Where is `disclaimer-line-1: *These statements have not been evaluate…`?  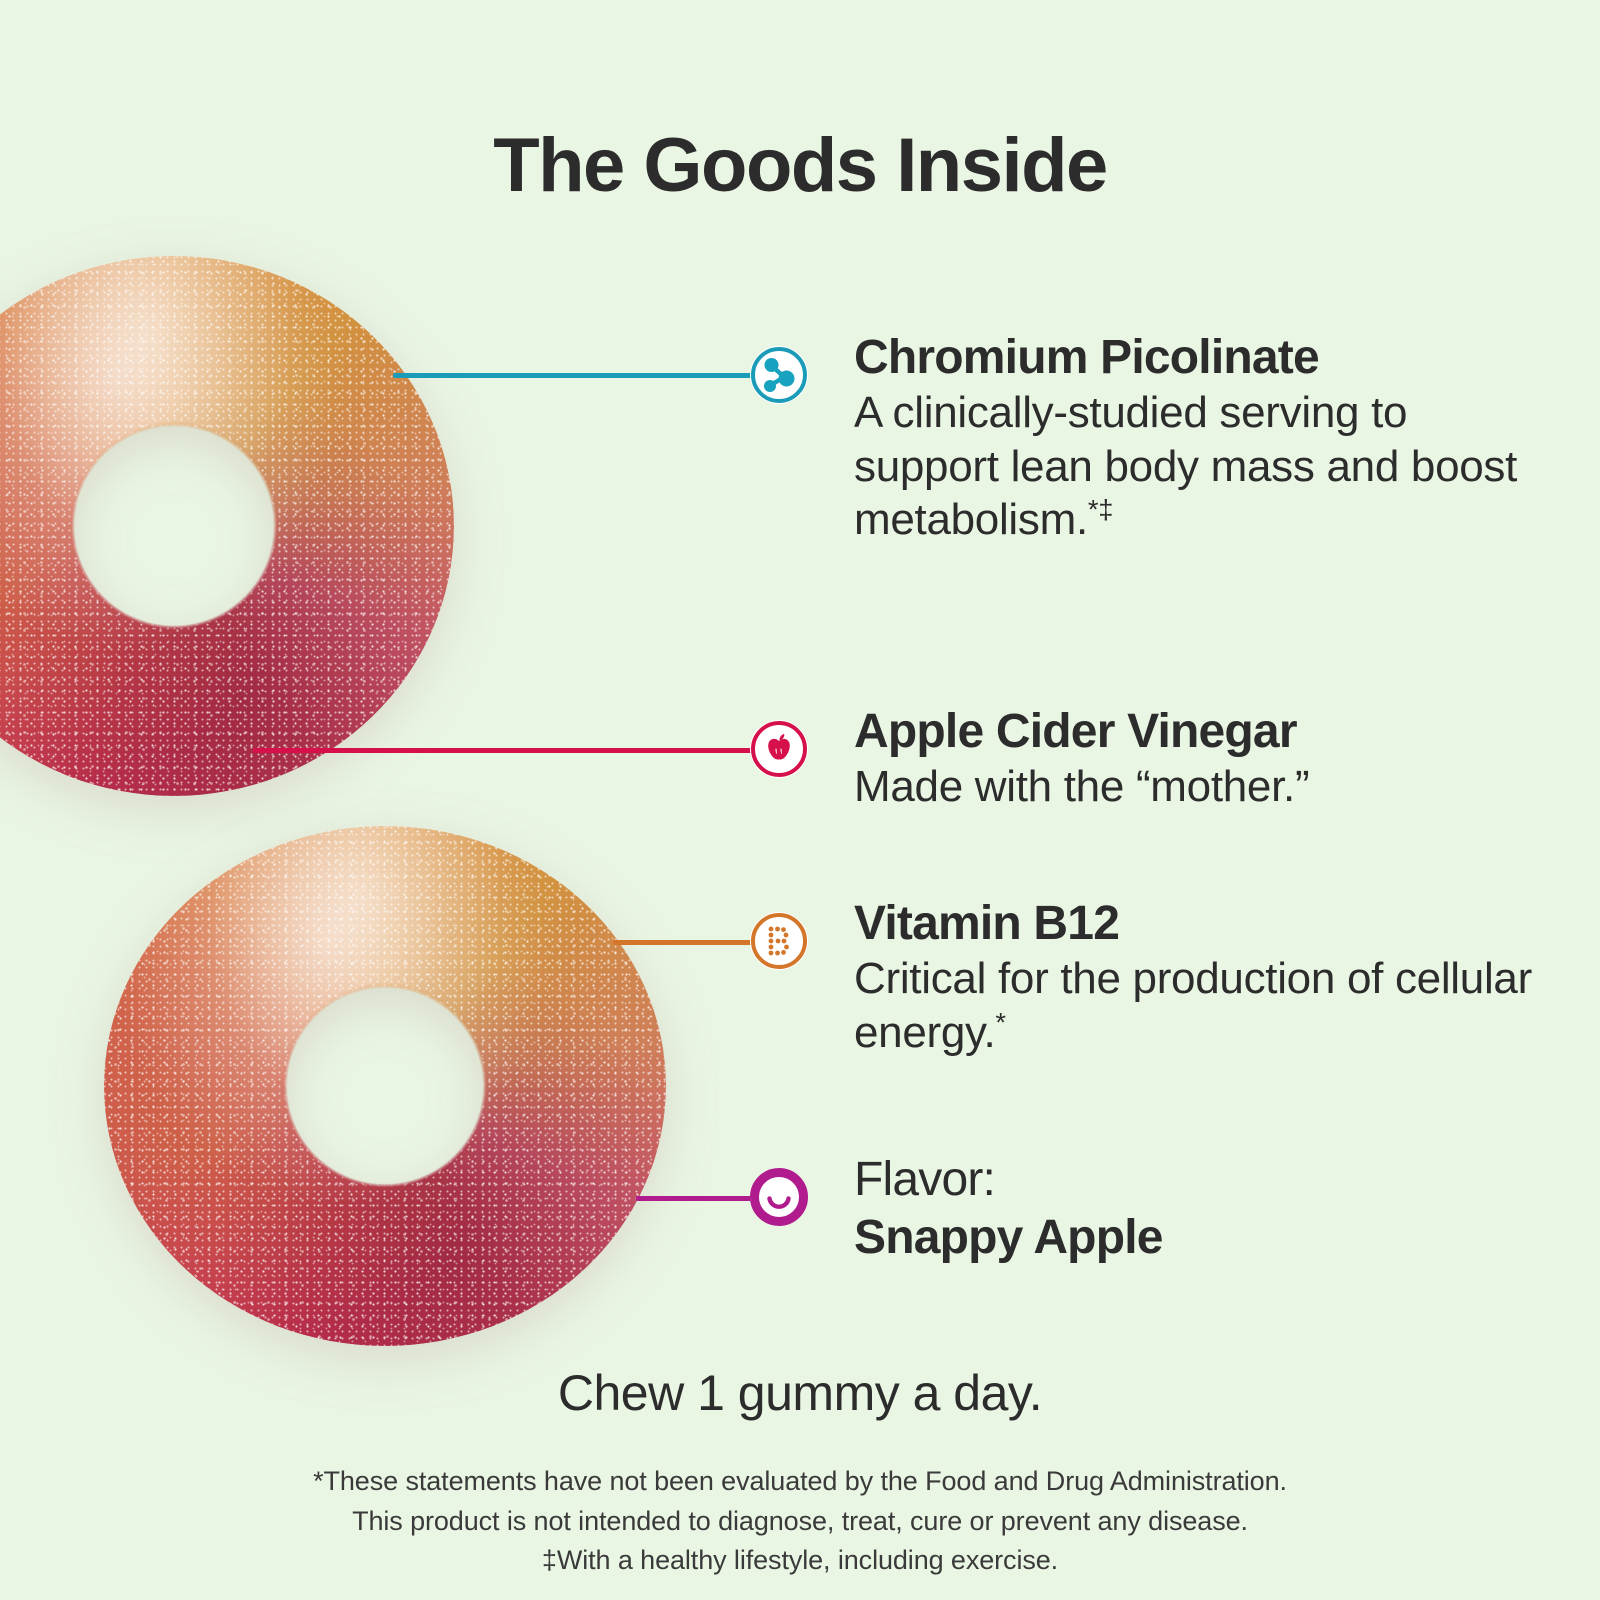
disclaimer-line-1: *These statements have not been evaluate… is located at coordinates (800, 1481).